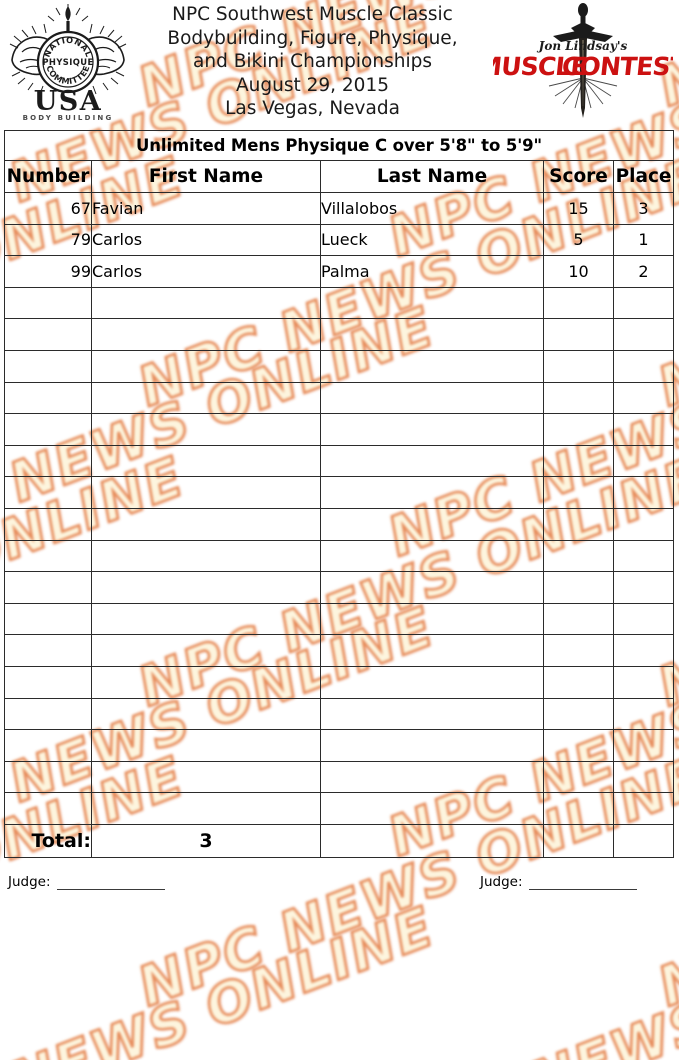 This screenshot has width=679, height=1060. Describe the element at coordinates (643, 208) in the screenshot. I see `cell-place: 3` at that location.